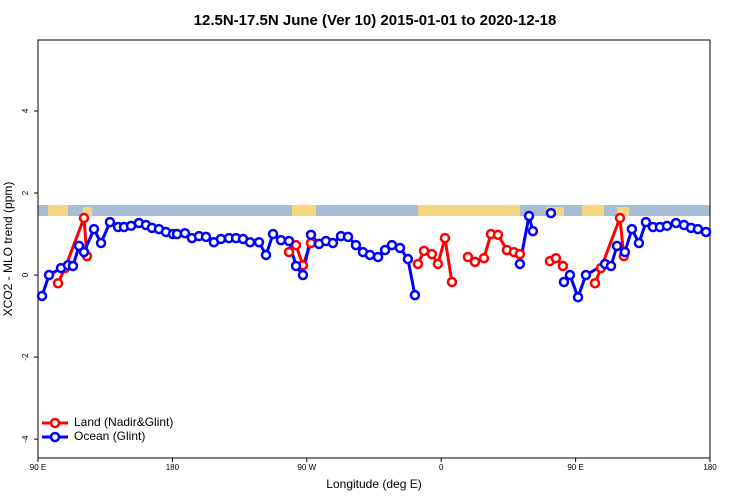  Describe the element at coordinates (374, 210) in the screenshot. I see `map-strip` at that location.